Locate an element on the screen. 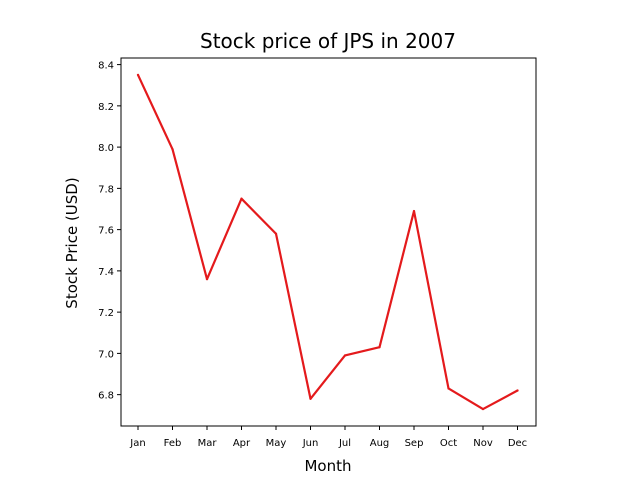 This screenshot has height=480, width=640. x-tick-label: May is located at coordinates (276, 443).